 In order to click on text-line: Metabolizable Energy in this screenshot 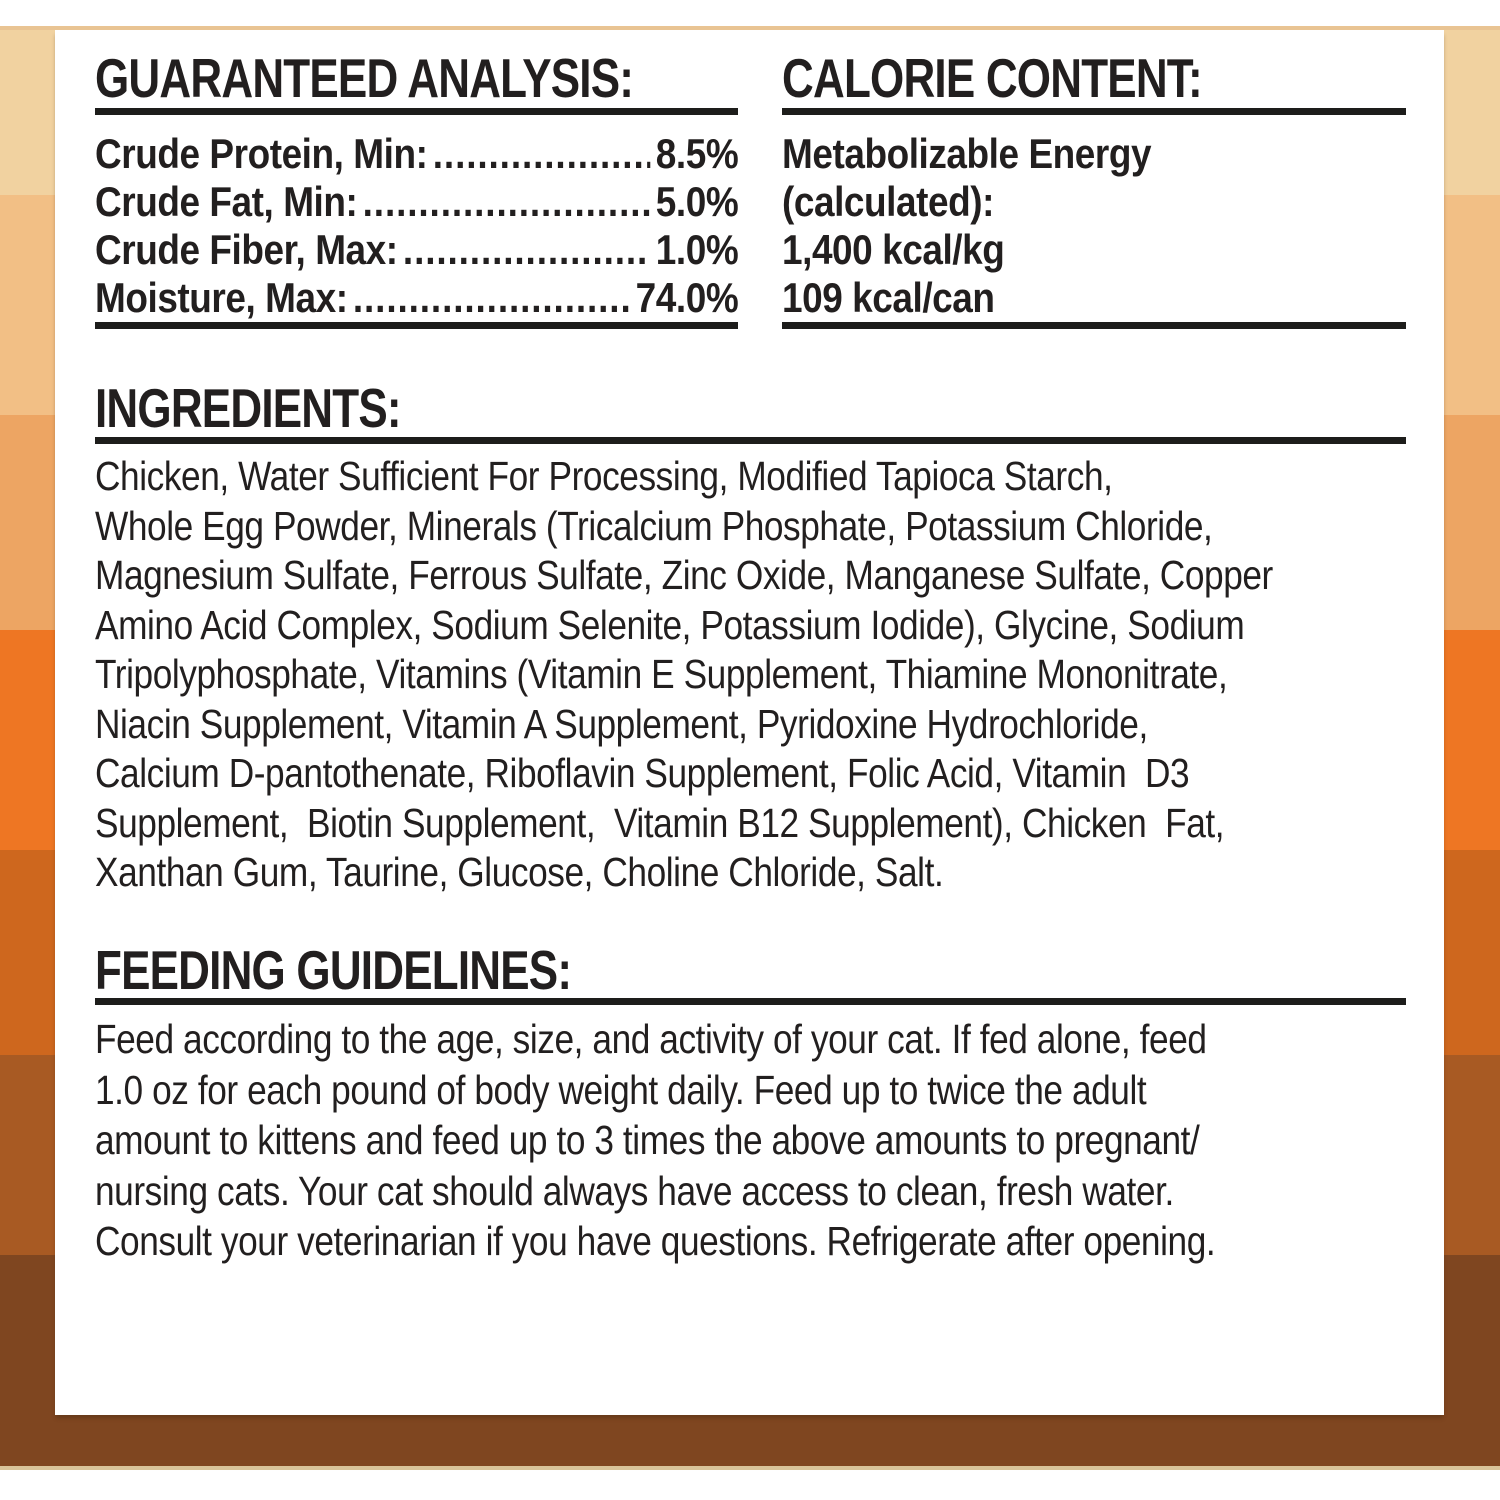, I will do `click(967, 153)`.